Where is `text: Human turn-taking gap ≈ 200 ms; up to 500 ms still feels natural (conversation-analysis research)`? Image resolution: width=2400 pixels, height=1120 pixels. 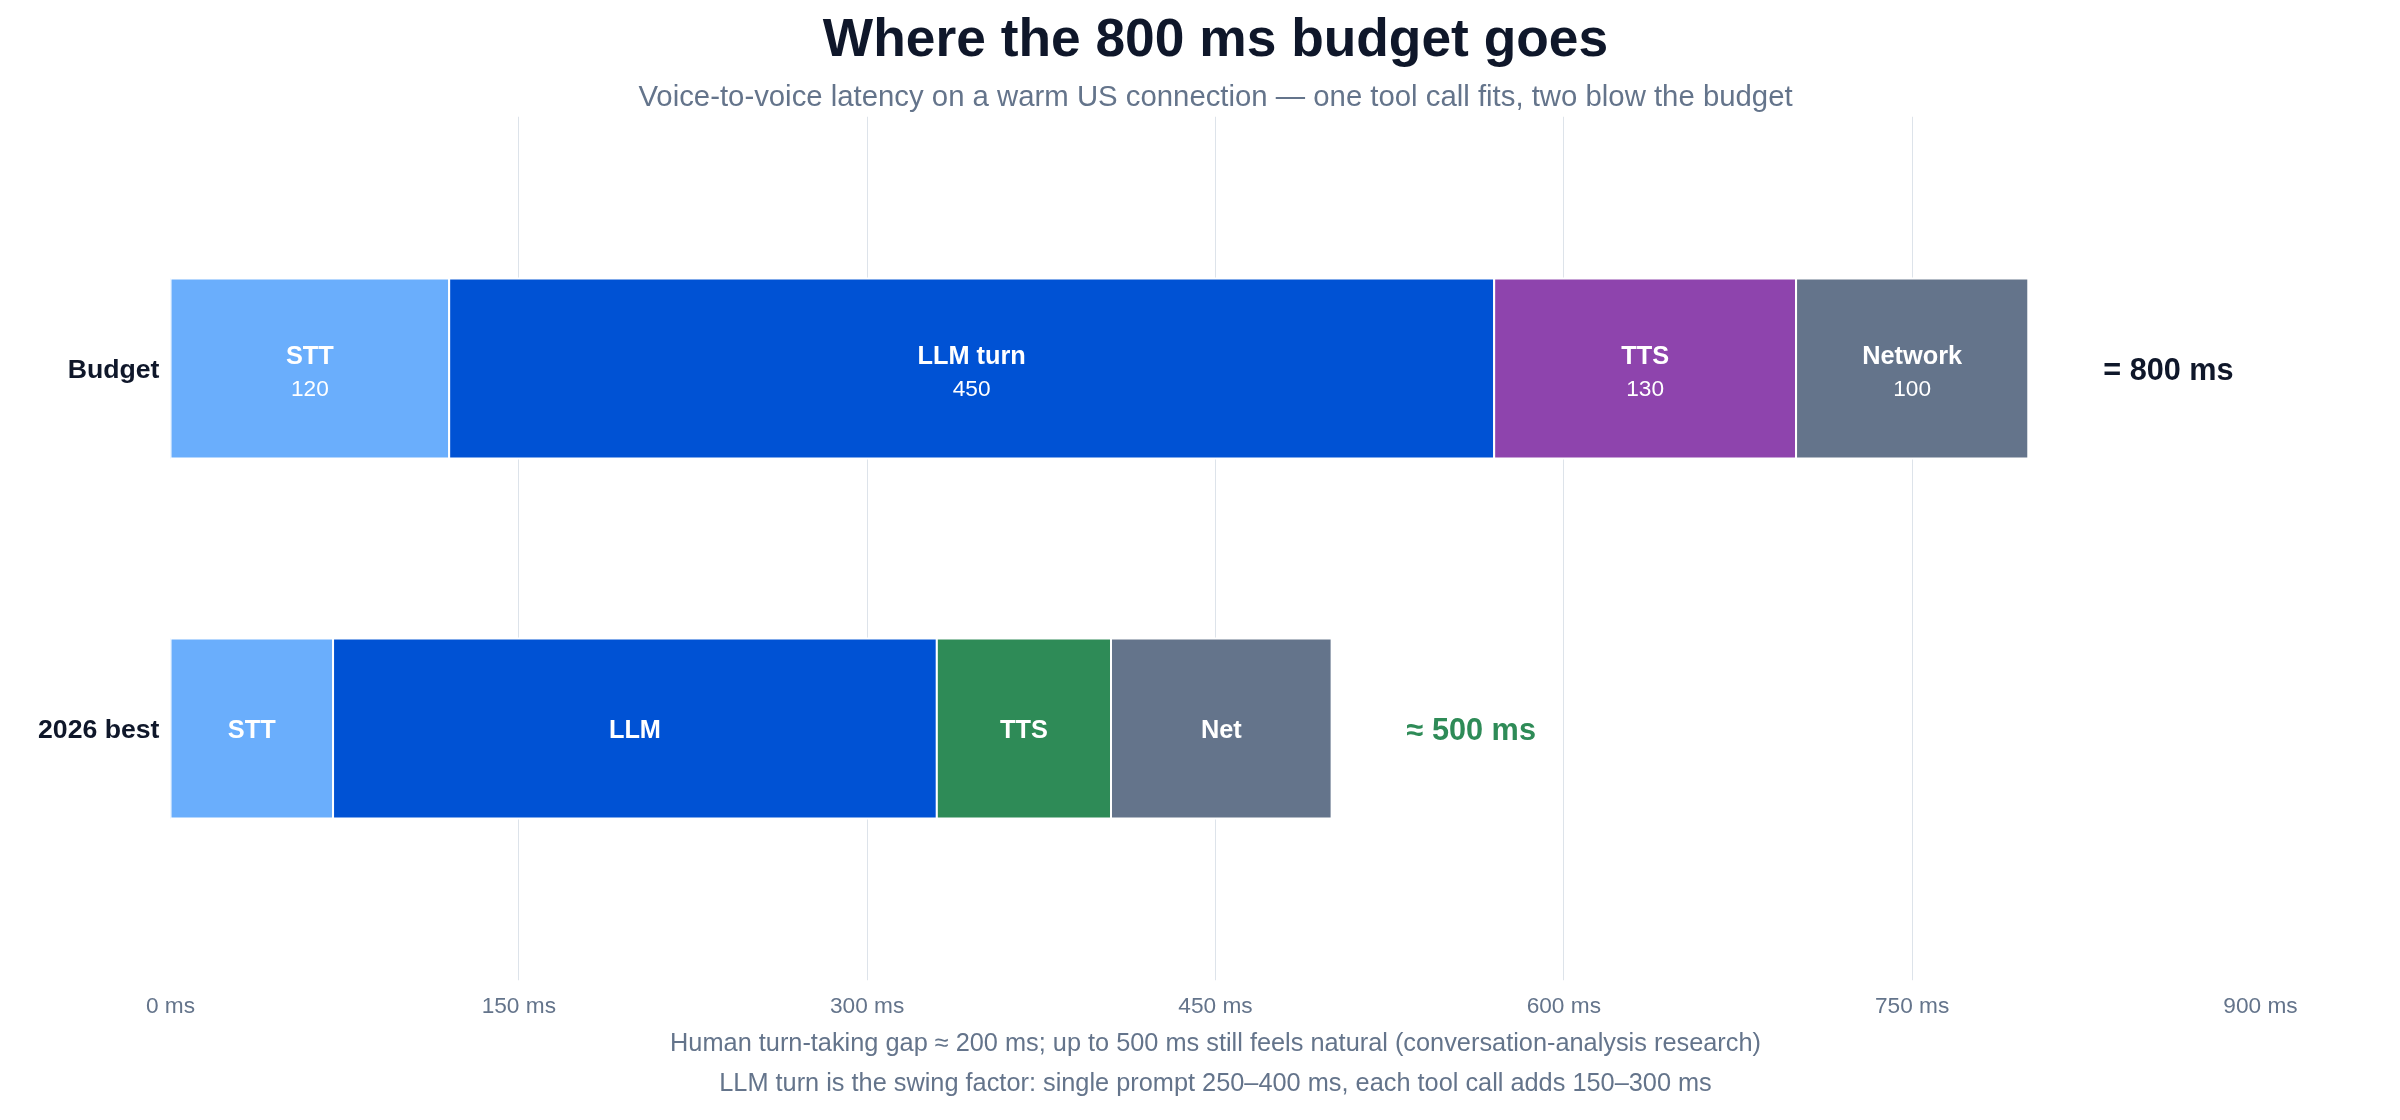 text: Human turn-taking gap ≈ 200 ms; up to 500 ms still feels natural (conversation-analysis research) is located at coordinates (1215, 1041).